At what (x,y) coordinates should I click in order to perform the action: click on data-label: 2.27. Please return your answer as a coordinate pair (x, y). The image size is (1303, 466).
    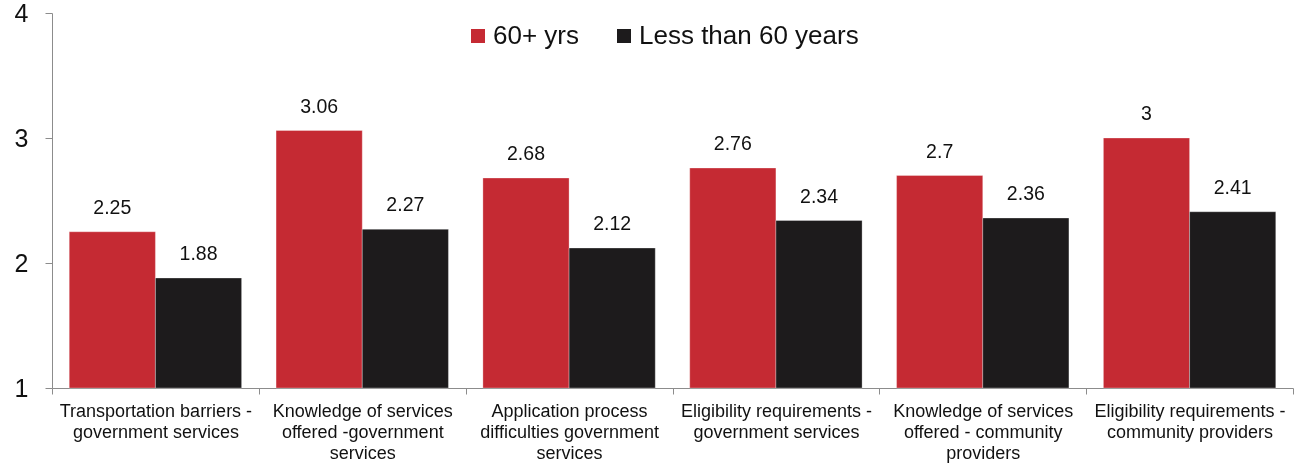
    Looking at the image, I should click on (405, 204).